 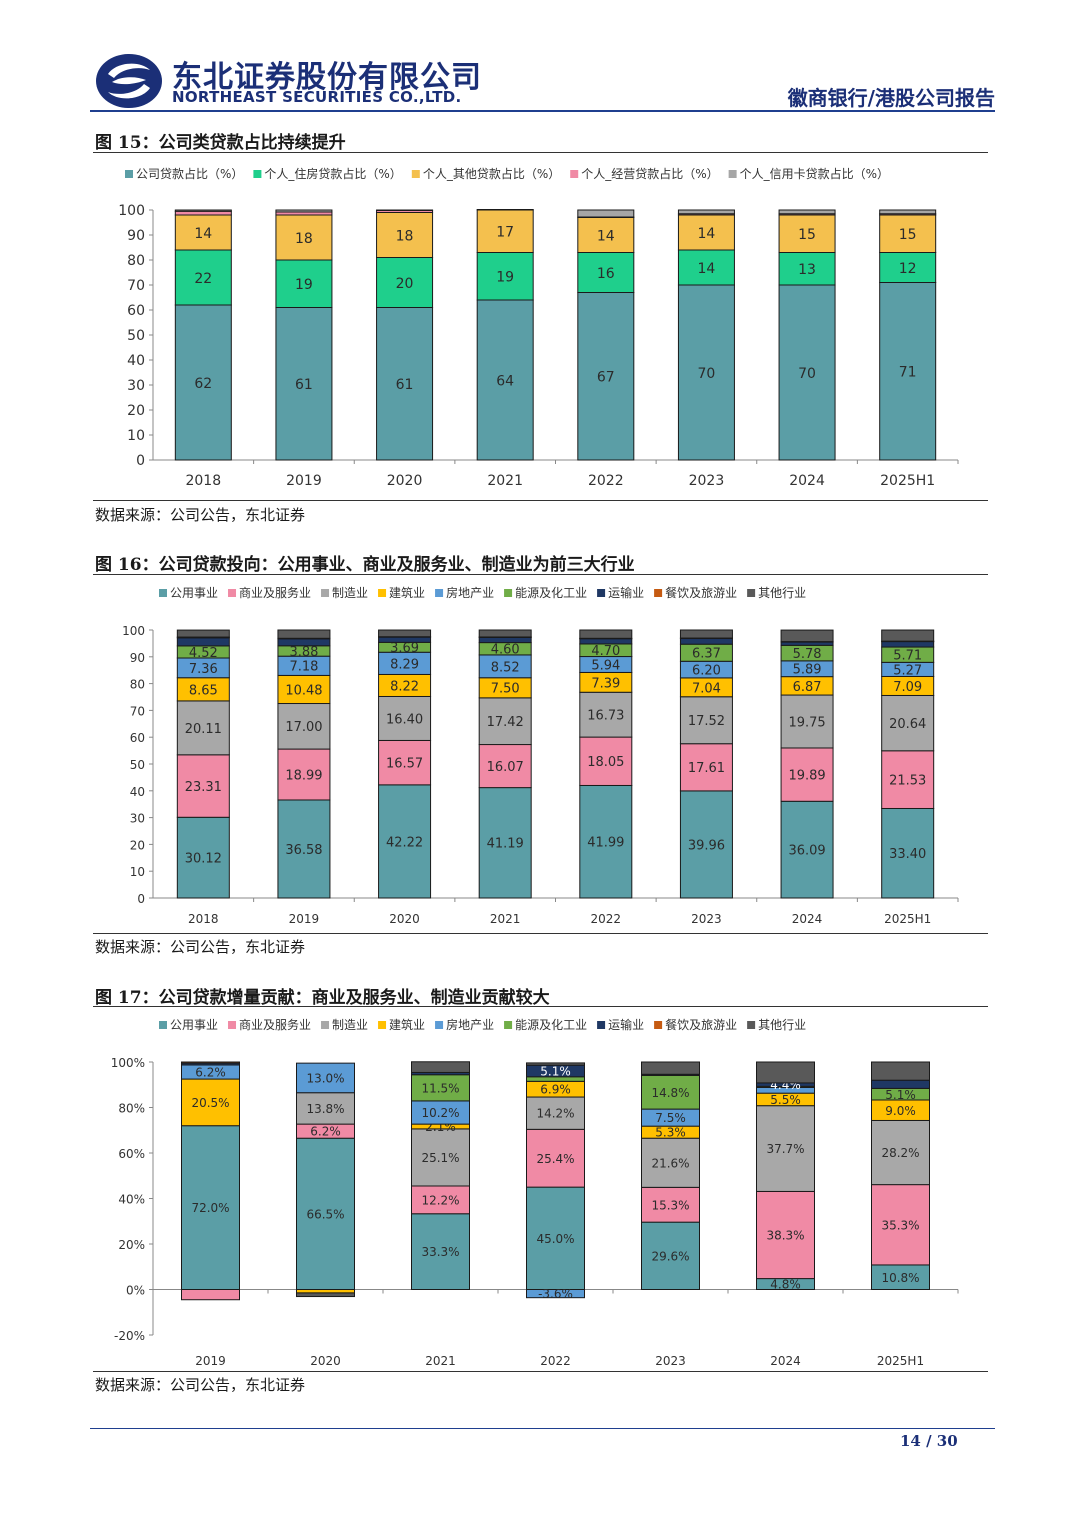 I want to click on data-label: 7.18, so click(x=303, y=667).